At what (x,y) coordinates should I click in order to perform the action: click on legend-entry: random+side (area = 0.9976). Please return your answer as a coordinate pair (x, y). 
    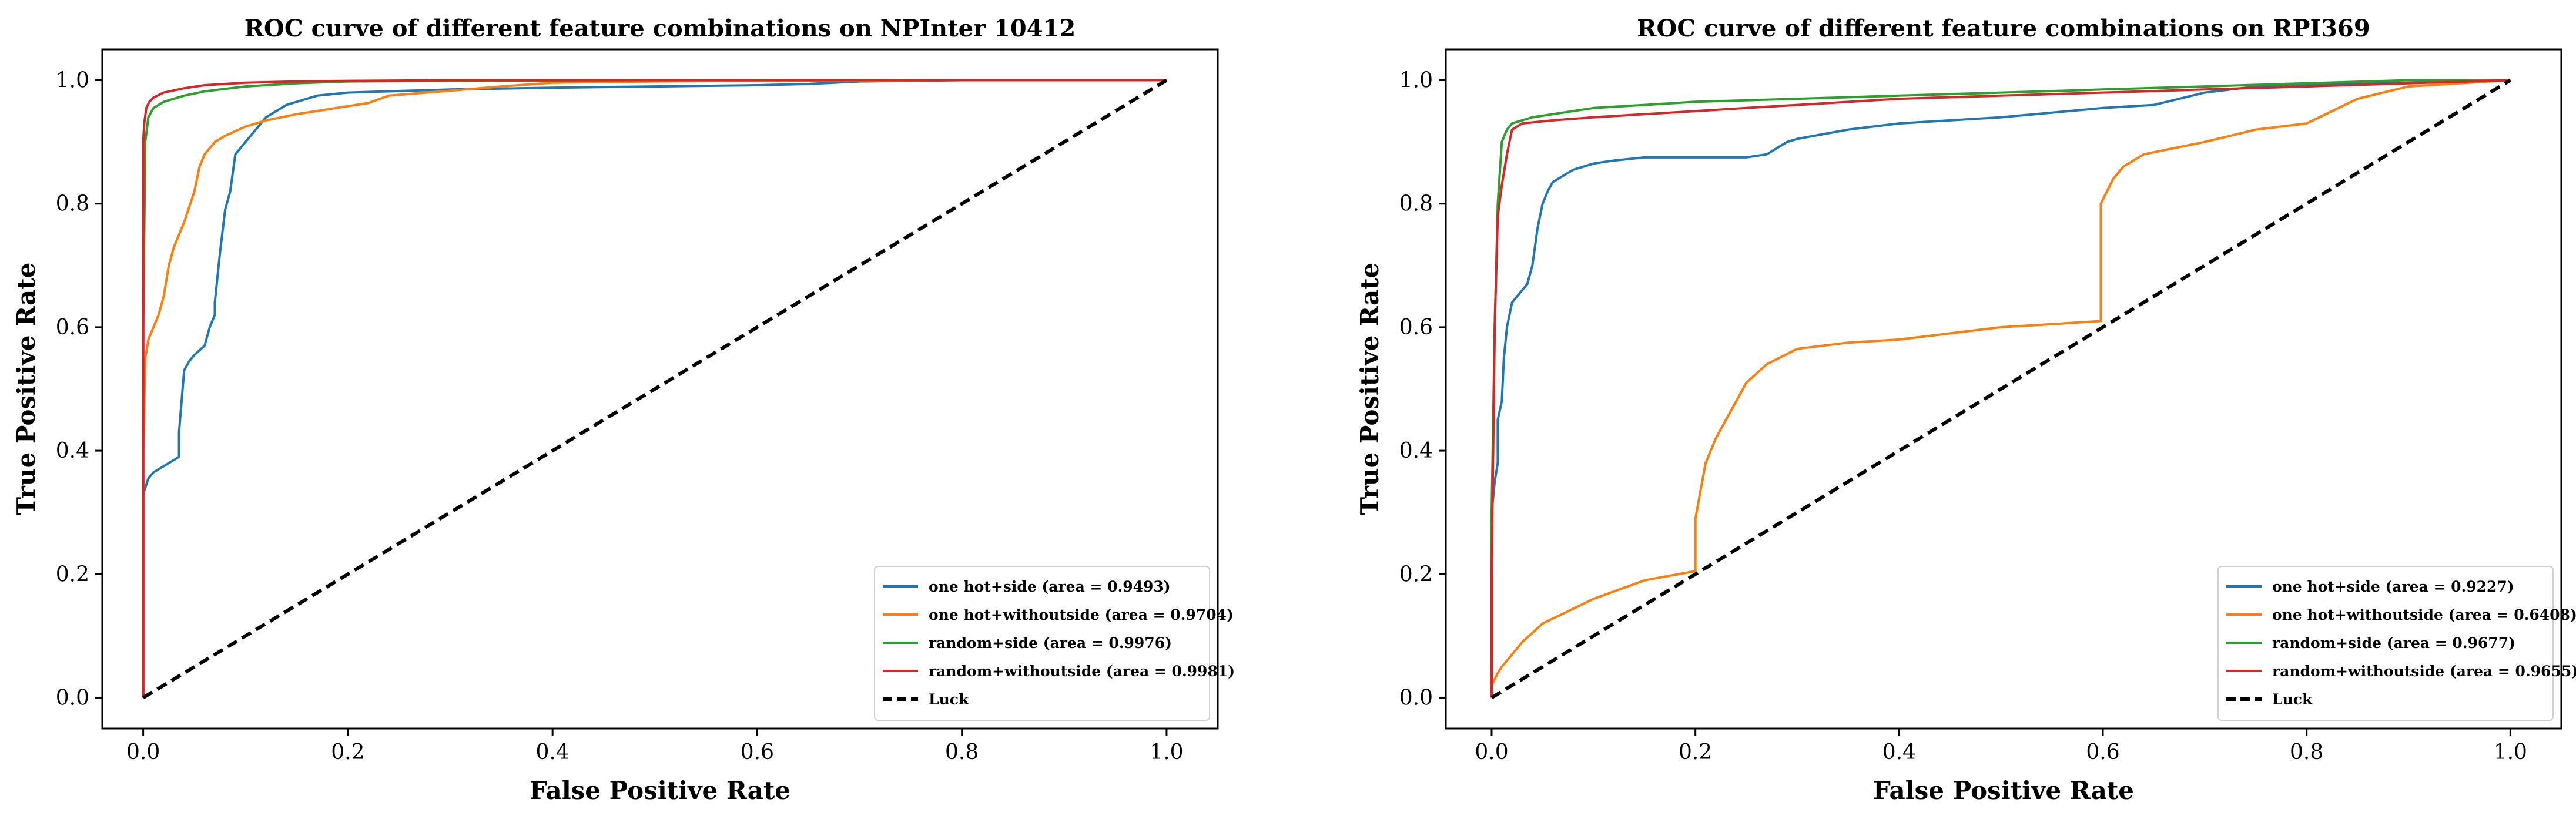
    Looking at the image, I should click on (1050, 643).